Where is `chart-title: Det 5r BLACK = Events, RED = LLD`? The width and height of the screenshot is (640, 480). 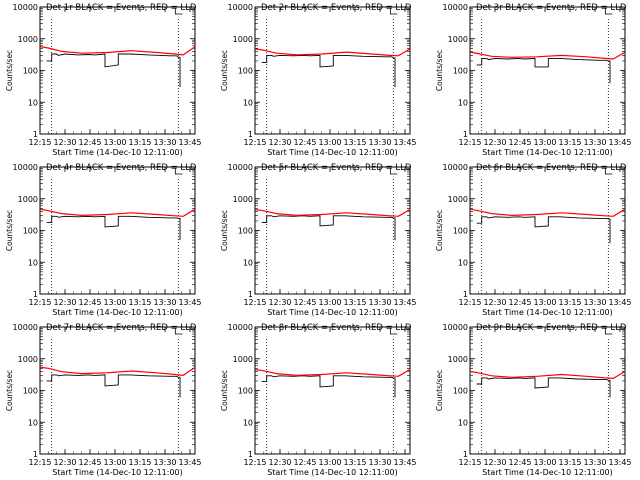
chart-title: Det 5r BLACK = Events, RED = LLD is located at coordinates (336, 168).